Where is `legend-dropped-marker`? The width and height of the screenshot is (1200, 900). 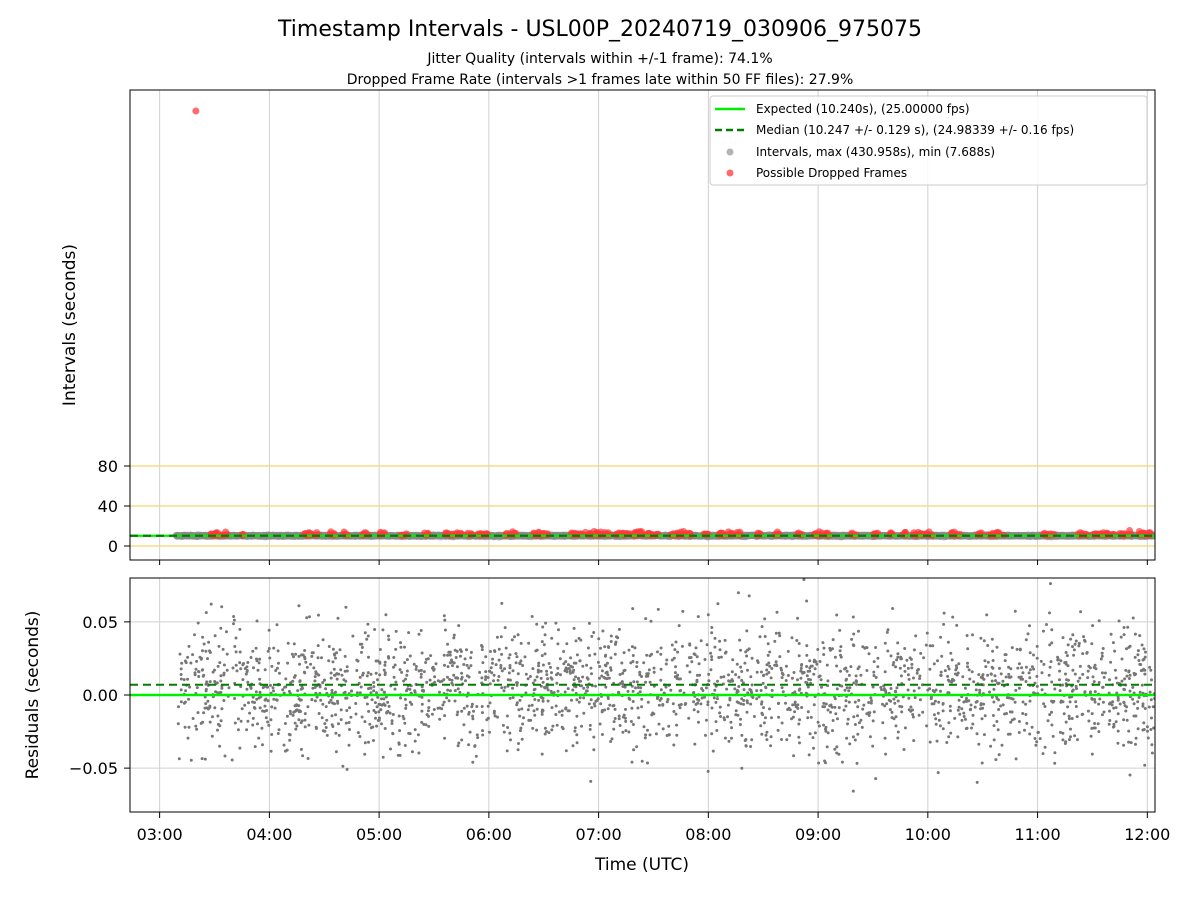 legend-dropped-marker is located at coordinates (730, 173).